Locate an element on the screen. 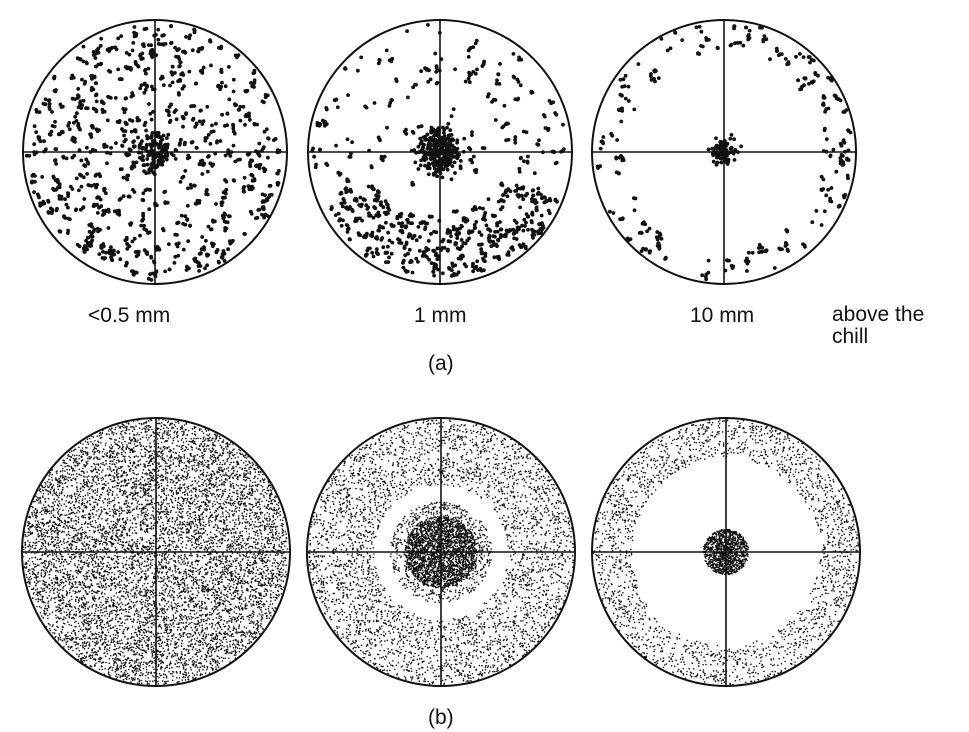  pole-figure-a1 is located at coordinates (155, 152).